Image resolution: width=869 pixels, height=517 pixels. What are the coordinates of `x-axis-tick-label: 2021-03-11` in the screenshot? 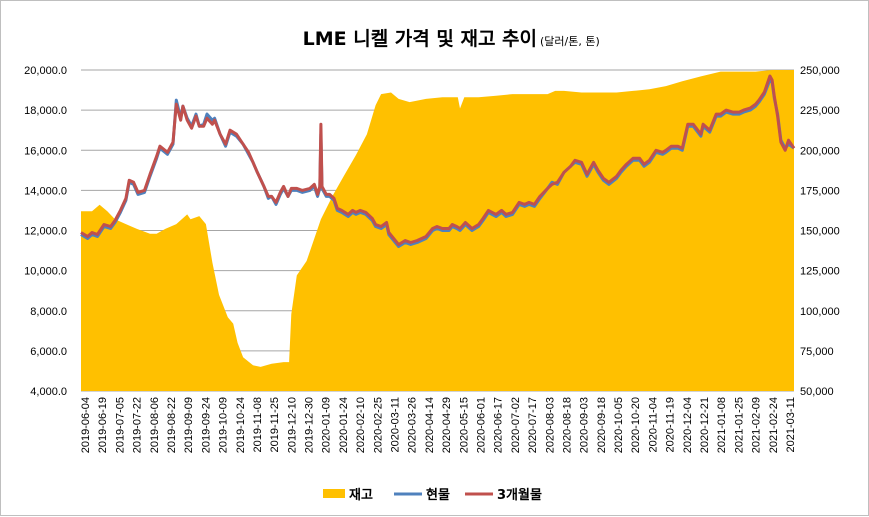 It's located at (791, 424).